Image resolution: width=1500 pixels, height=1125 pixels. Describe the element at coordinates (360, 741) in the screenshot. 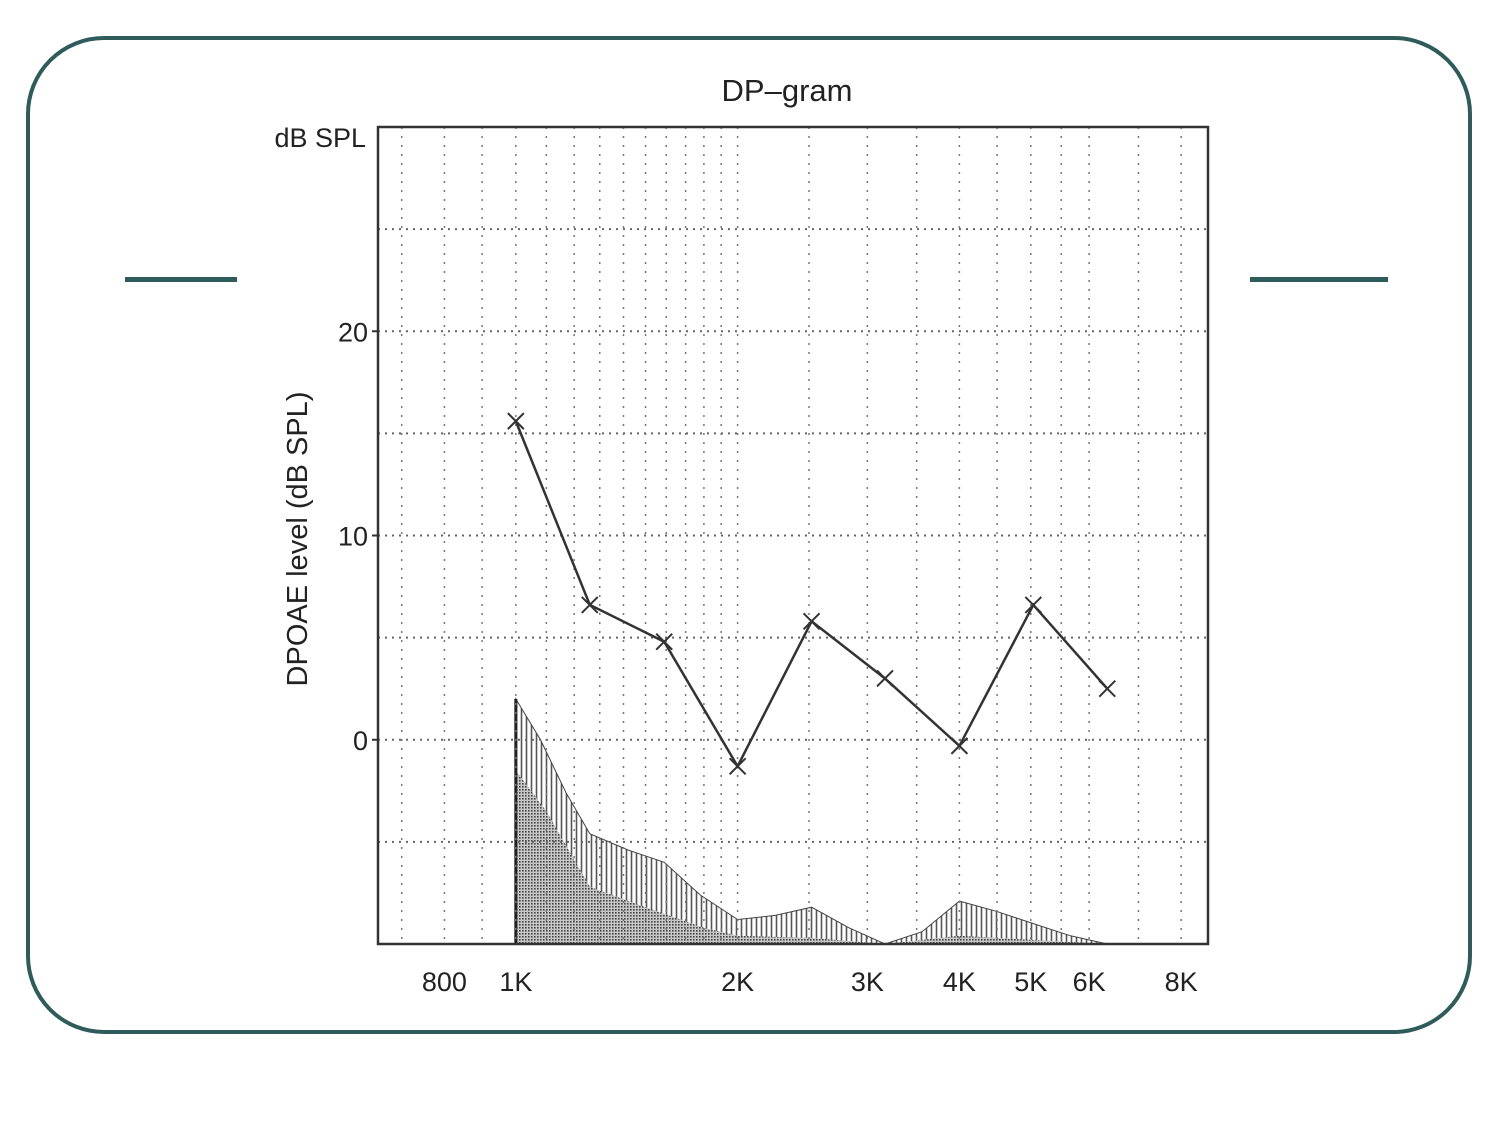

I see `y-tick-label: 0` at that location.